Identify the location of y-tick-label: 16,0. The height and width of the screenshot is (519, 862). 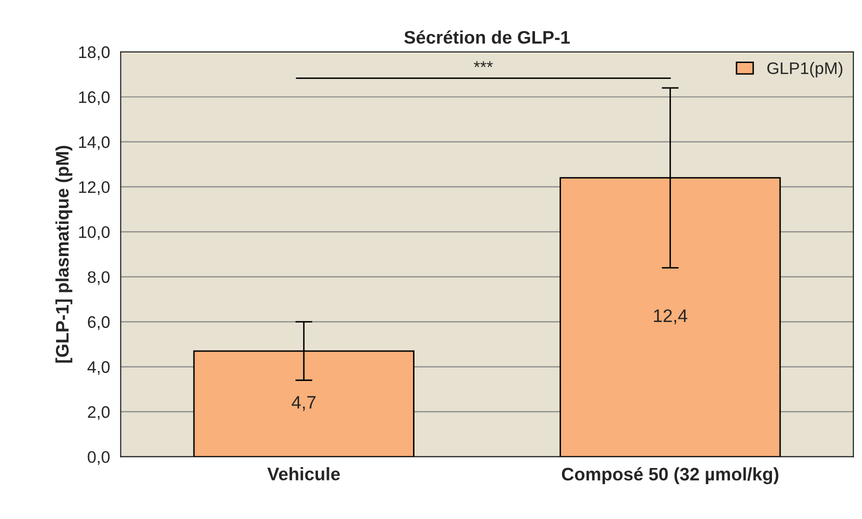
(94, 98).